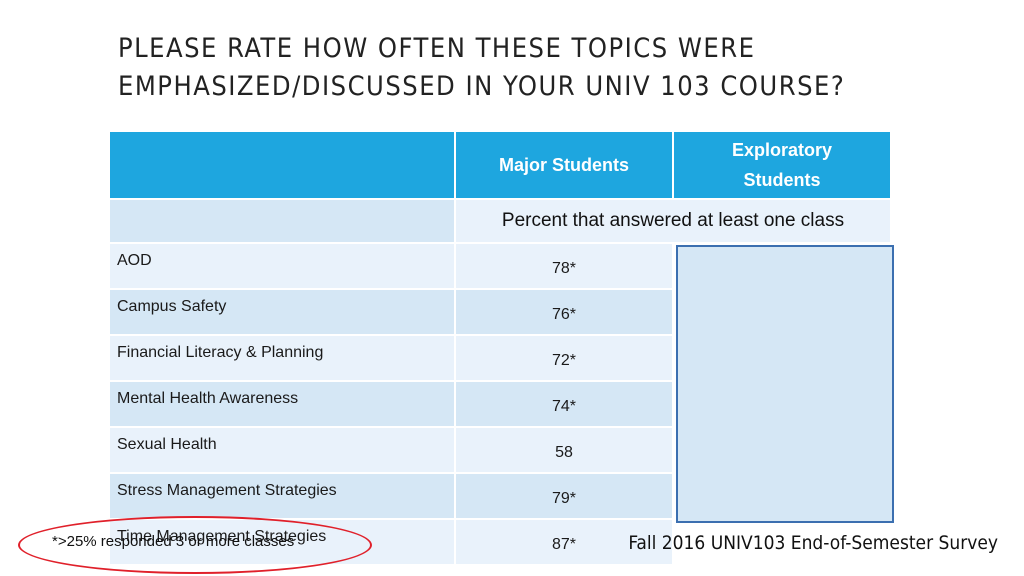  I want to click on header-exploratory-line1: Exploratory, so click(782, 150).